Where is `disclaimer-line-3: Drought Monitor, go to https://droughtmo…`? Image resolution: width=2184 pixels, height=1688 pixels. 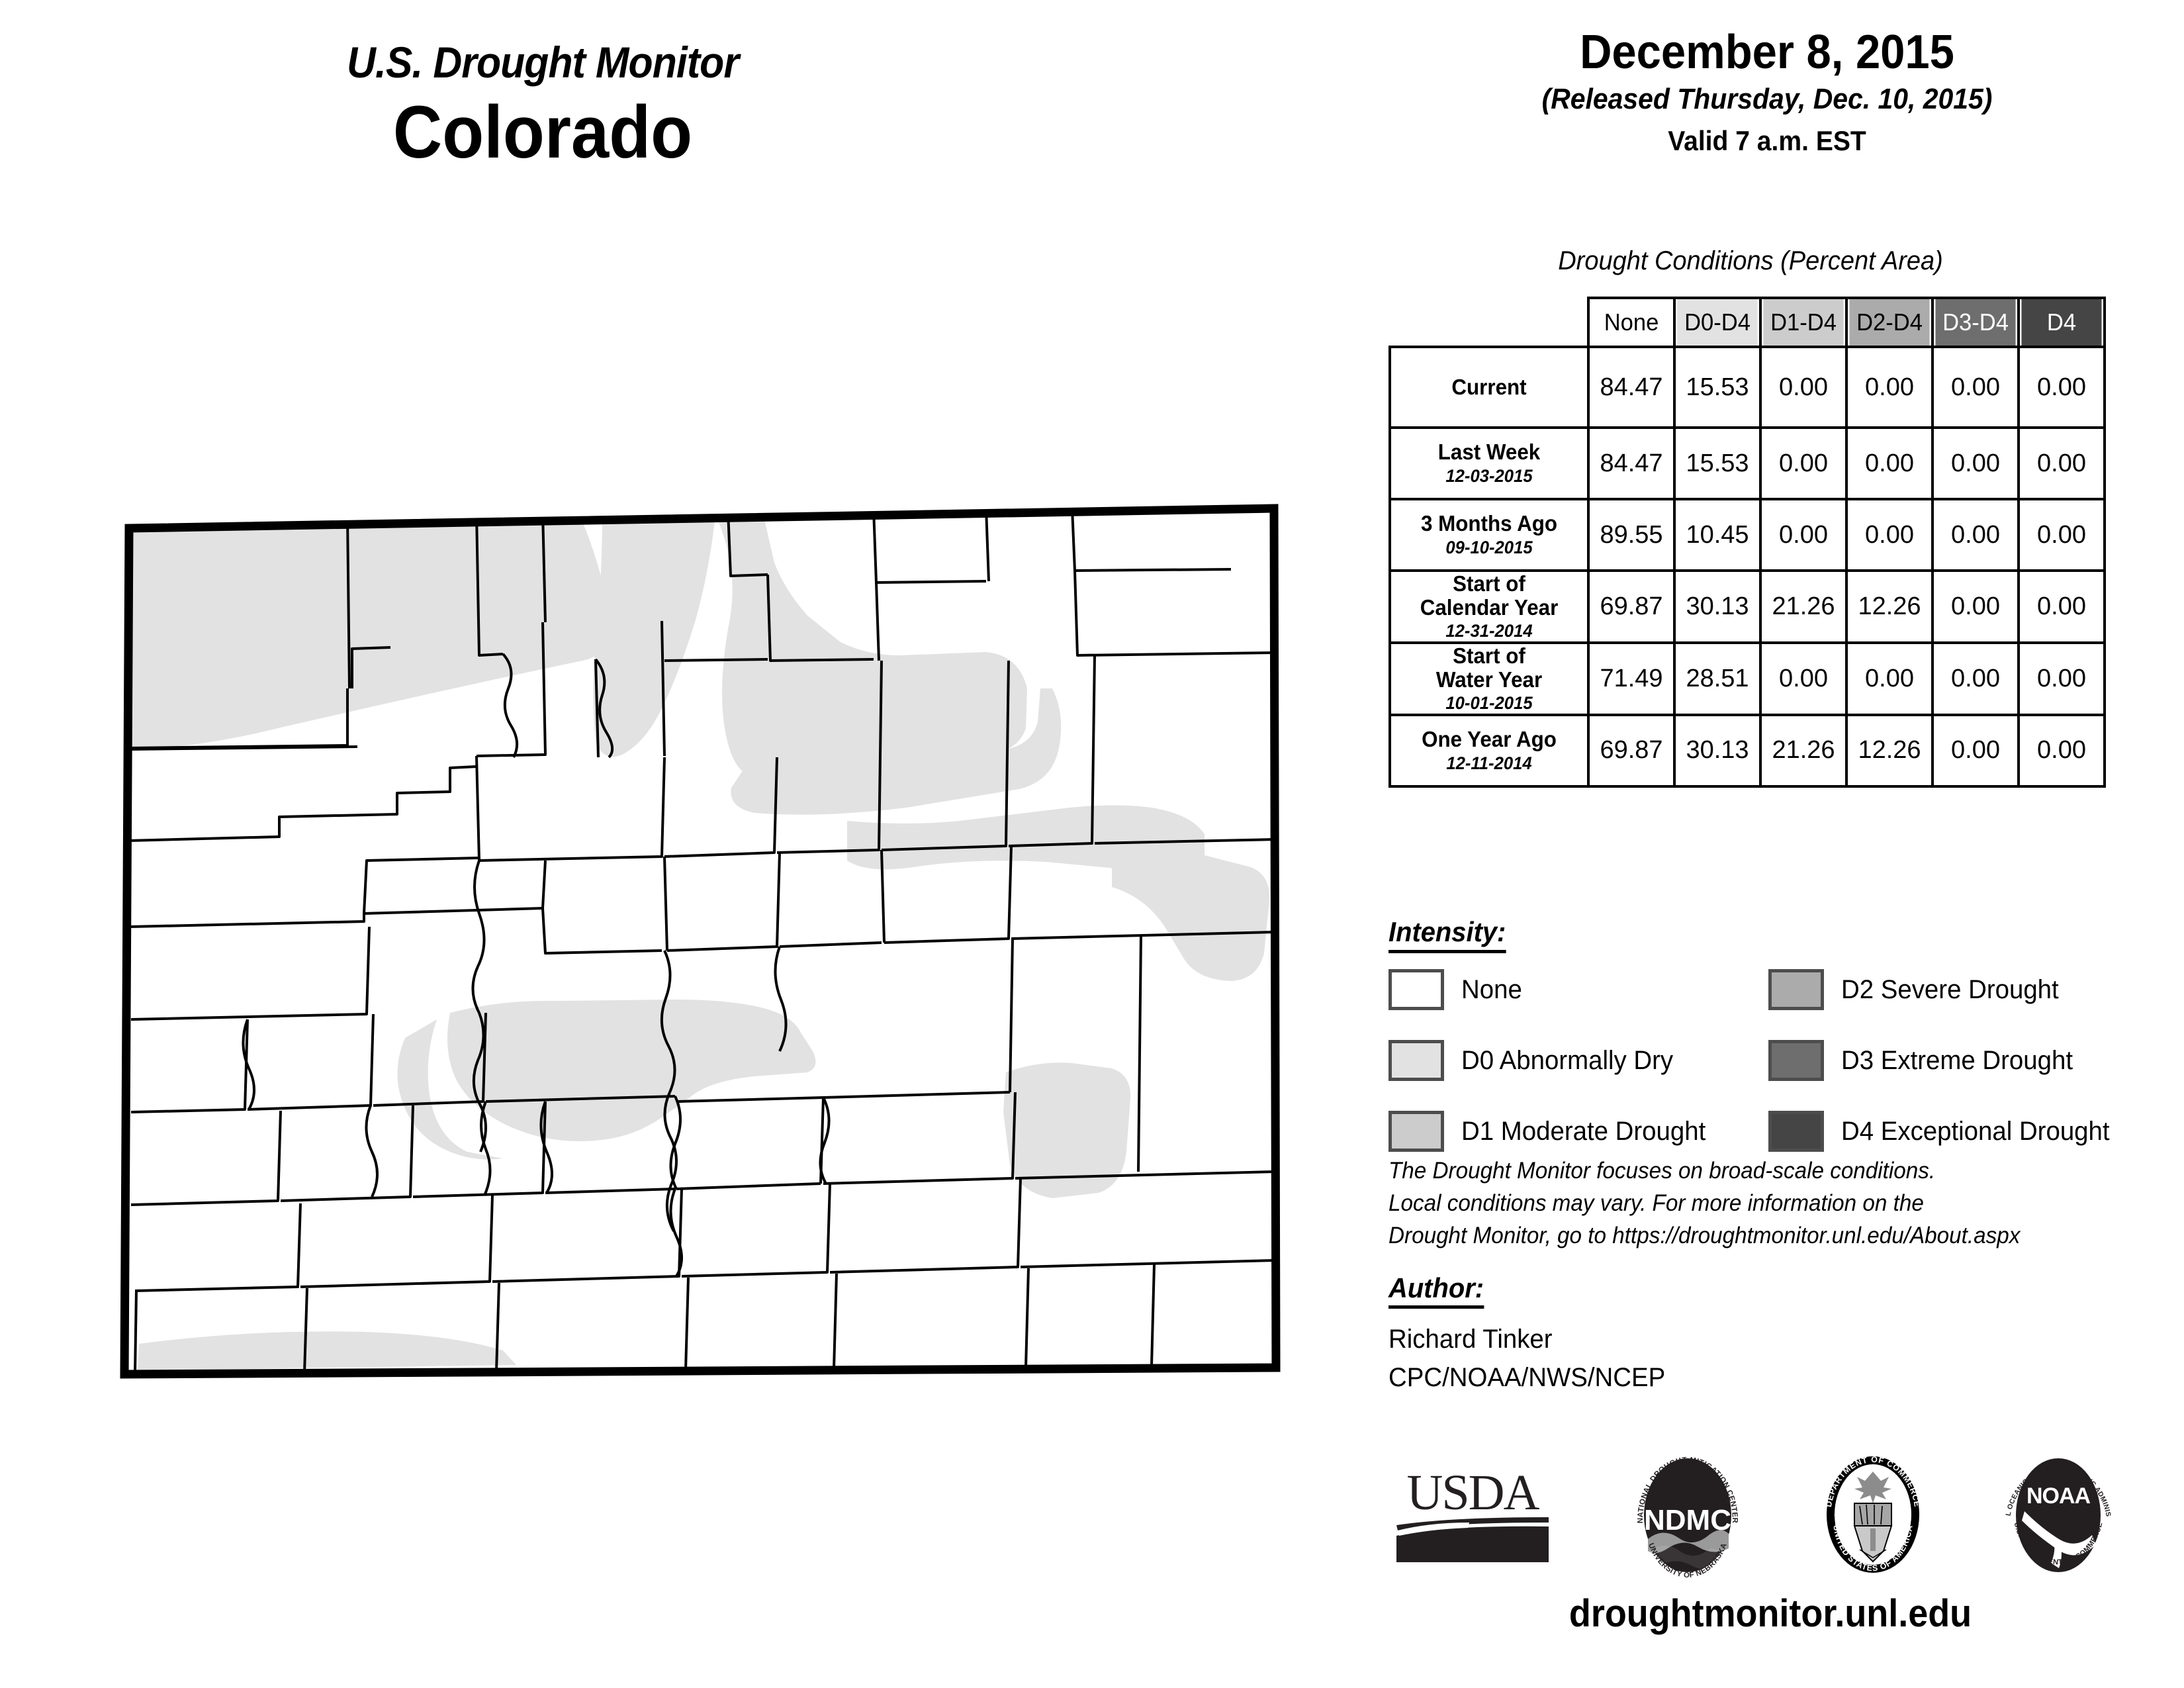
disclaimer-line-3: Drought Monitor, go to https://droughtmo… is located at coordinates (1704, 1235).